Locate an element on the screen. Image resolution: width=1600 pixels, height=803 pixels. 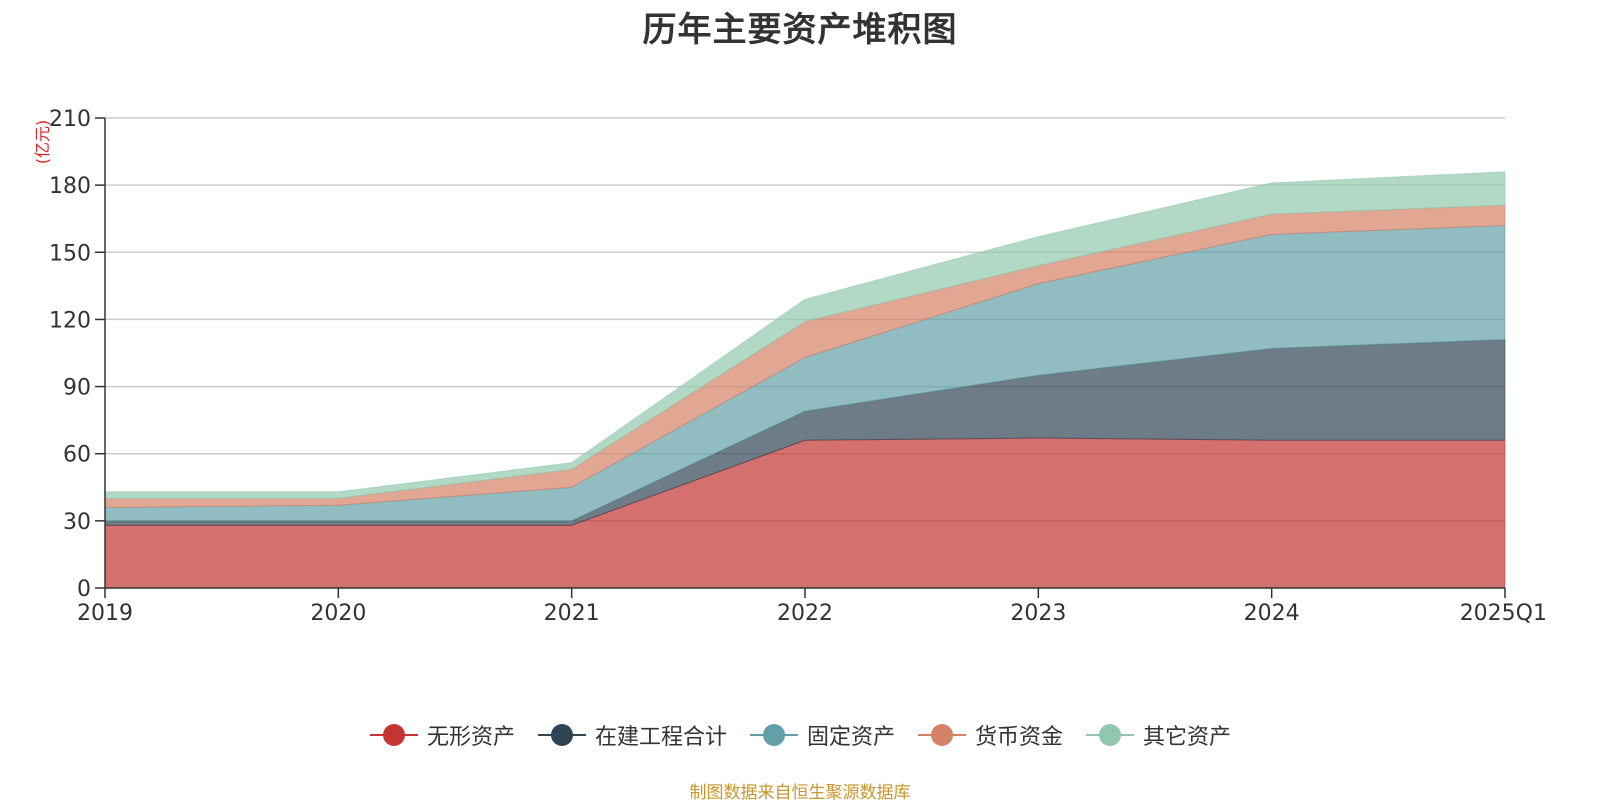
y-tick-label: 0 is located at coordinates (84, 589).